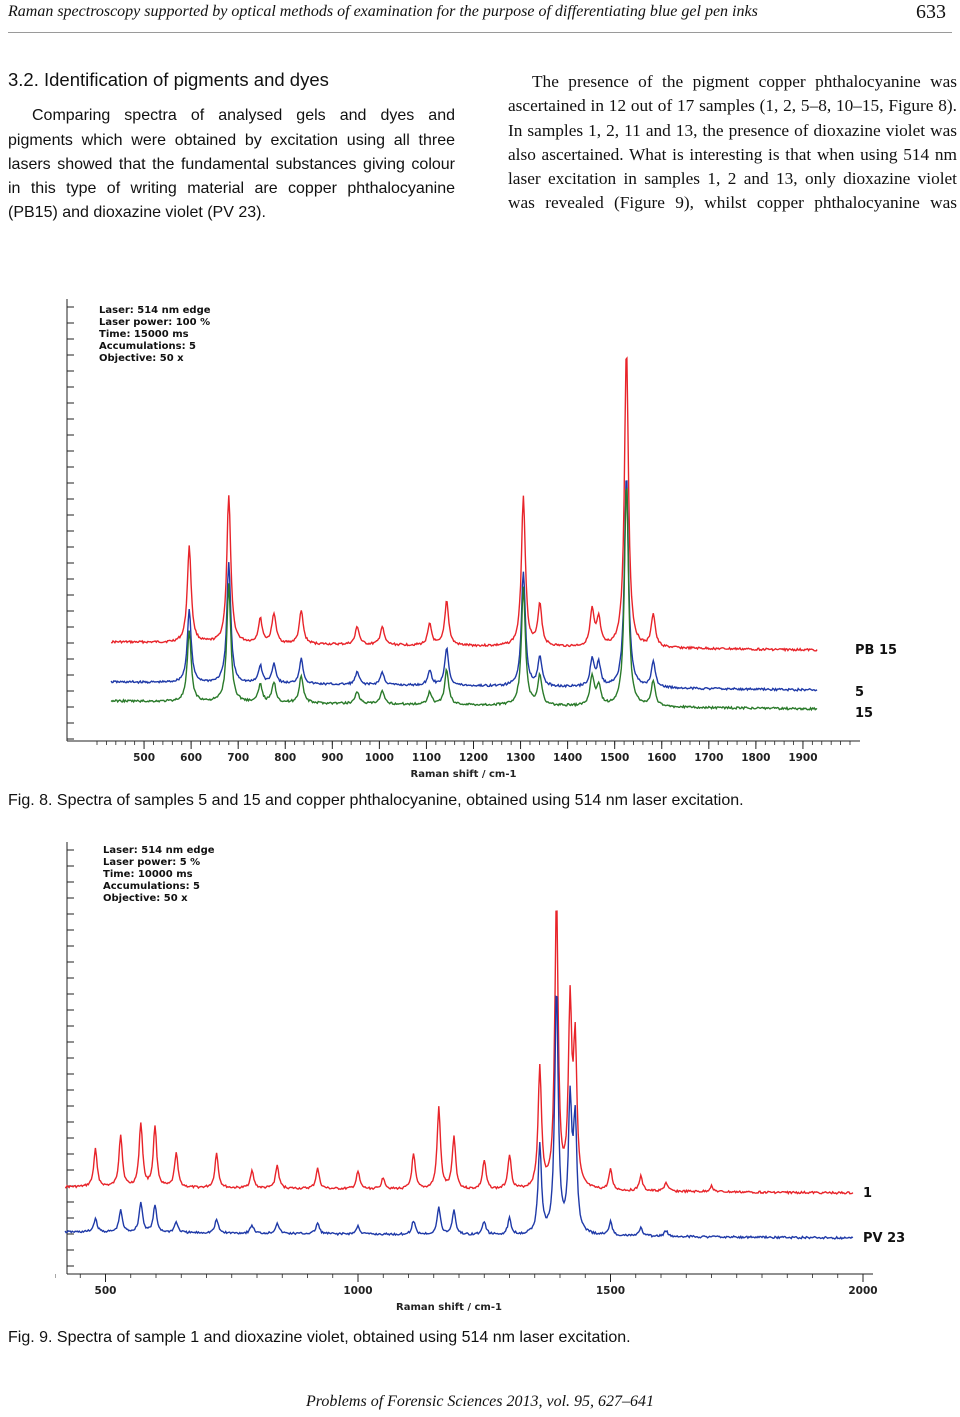 This screenshot has height=1417, width=960. Describe the element at coordinates (154, 322) in the screenshot. I see `spectrum-info-line: Laser power: 100 %` at that location.